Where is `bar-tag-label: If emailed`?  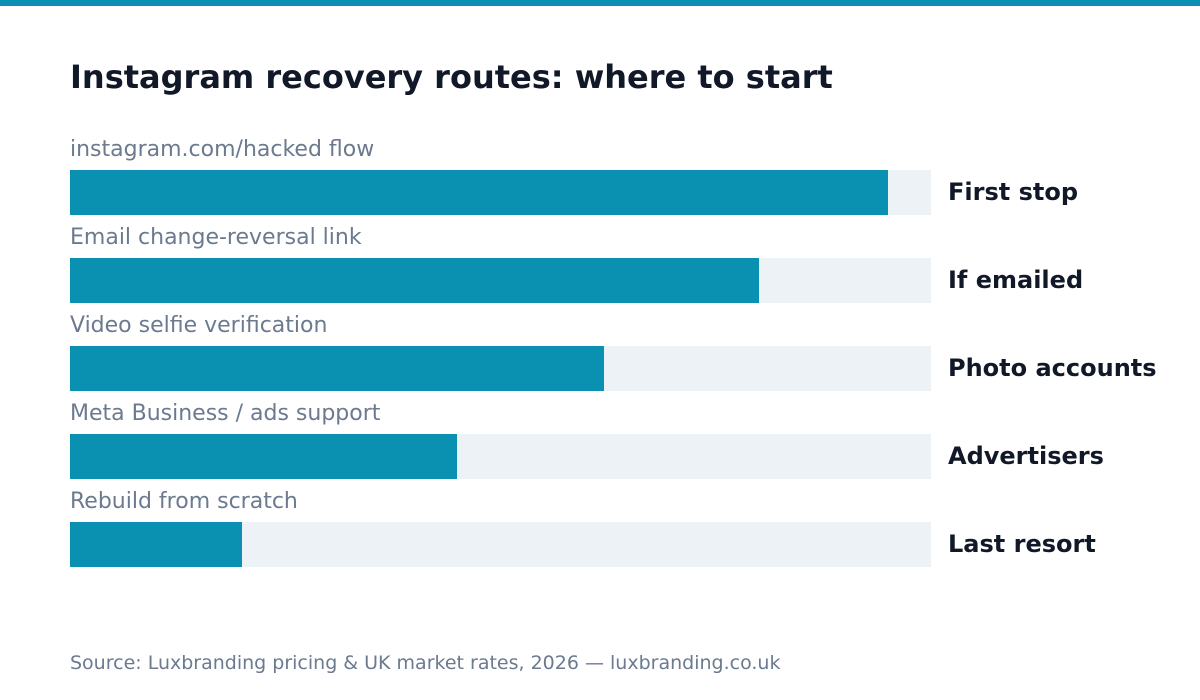
bar-tag-label: If emailed is located at coordinates (1016, 280).